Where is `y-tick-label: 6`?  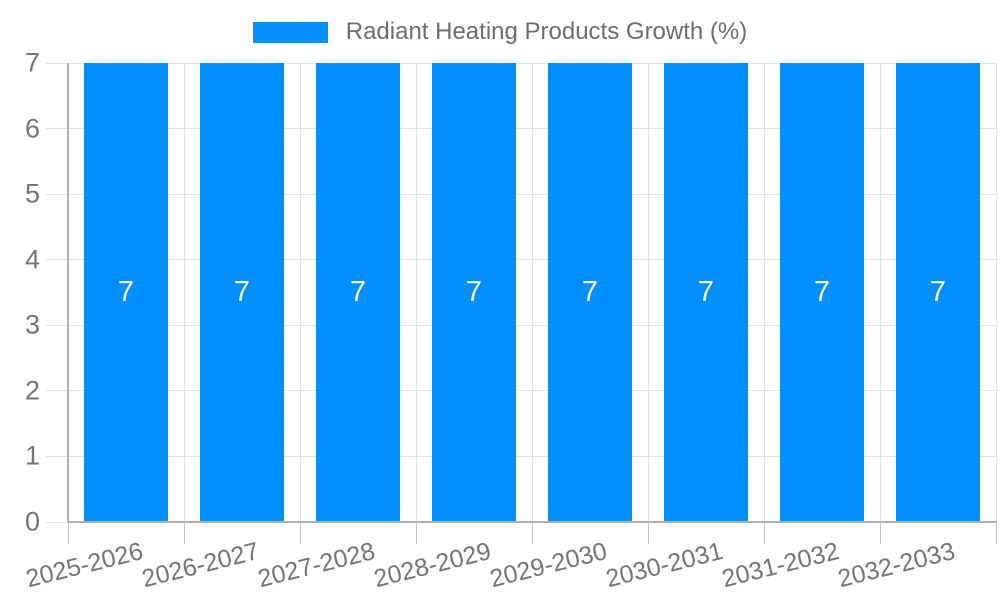
y-tick-label: 6 is located at coordinates (32, 128).